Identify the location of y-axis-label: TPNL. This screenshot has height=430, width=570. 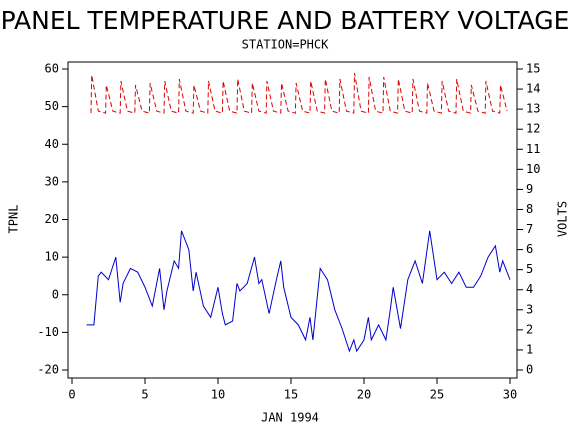
(14, 219).